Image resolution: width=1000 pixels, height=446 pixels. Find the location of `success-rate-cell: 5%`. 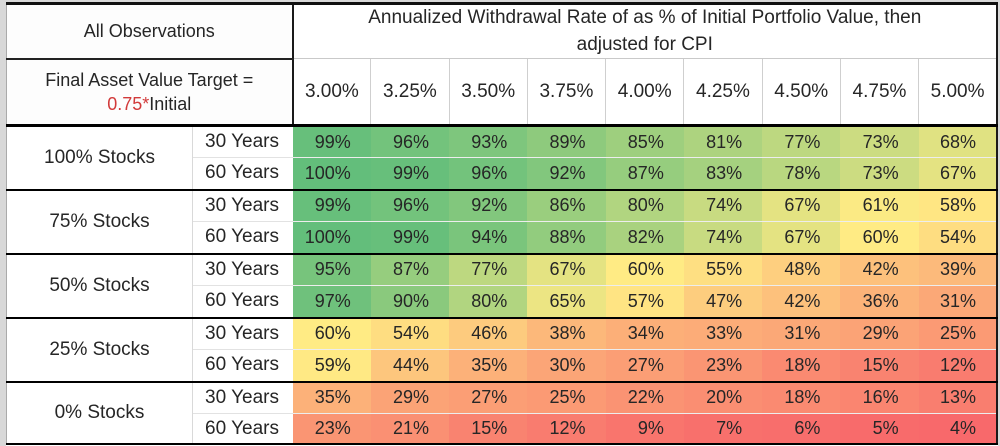

success-rate-cell: 5% is located at coordinates (879, 429).